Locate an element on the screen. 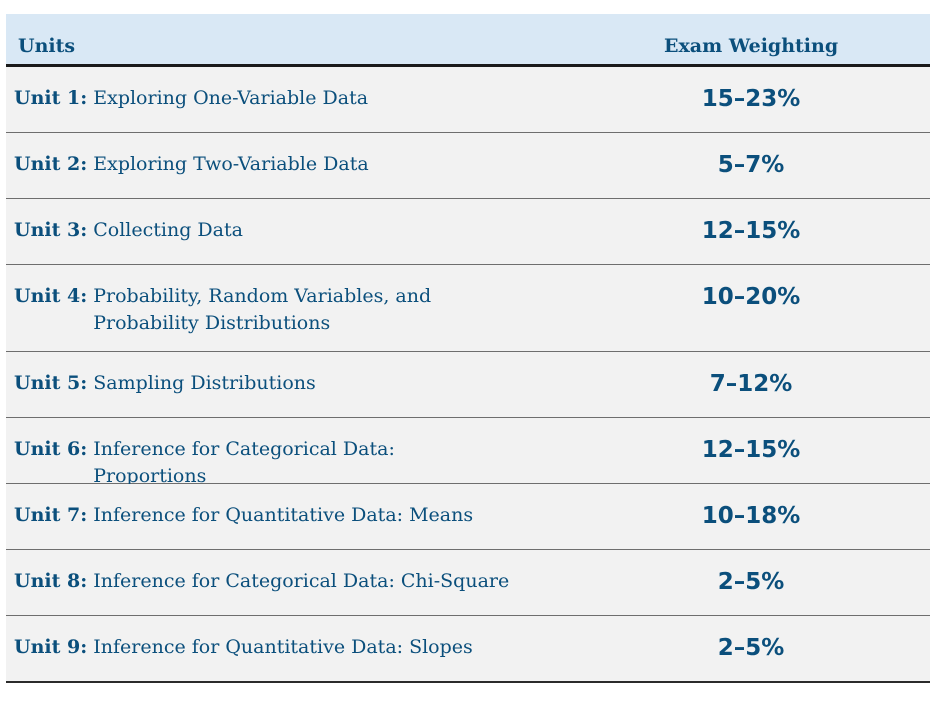  unit-title: Exploring One-Variable Data is located at coordinates (231, 98).